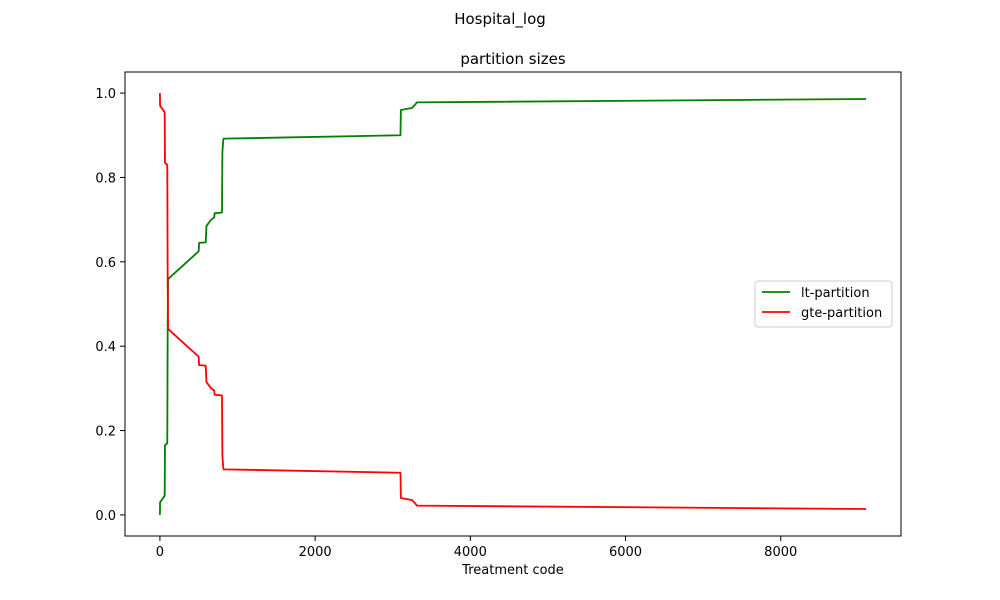 The image size is (1000, 600). What do you see at coordinates (315, 552) in the screenshot?
I see `x-tick-label: 2000` at bounding box center [315, 552].